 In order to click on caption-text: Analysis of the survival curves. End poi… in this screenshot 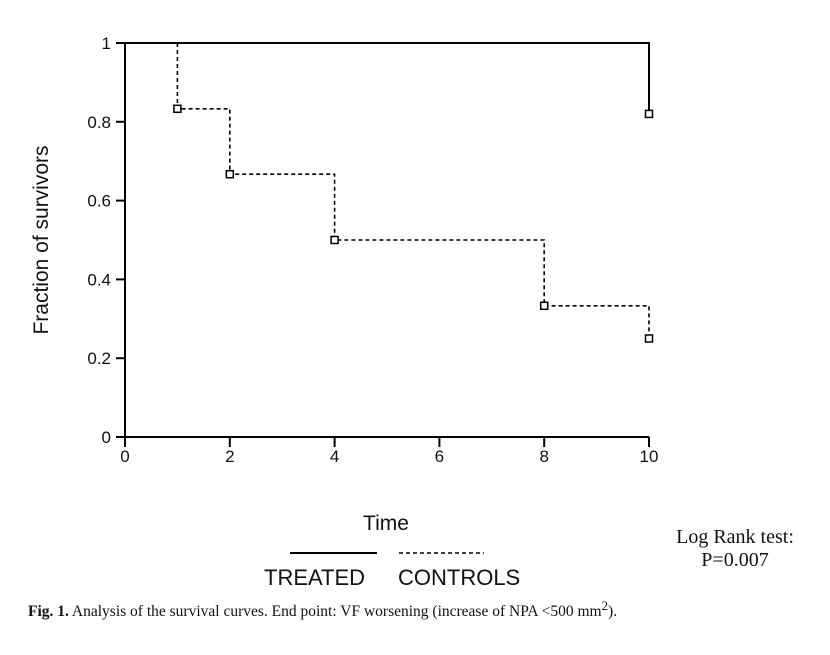, I will do `click(335, 612)`.